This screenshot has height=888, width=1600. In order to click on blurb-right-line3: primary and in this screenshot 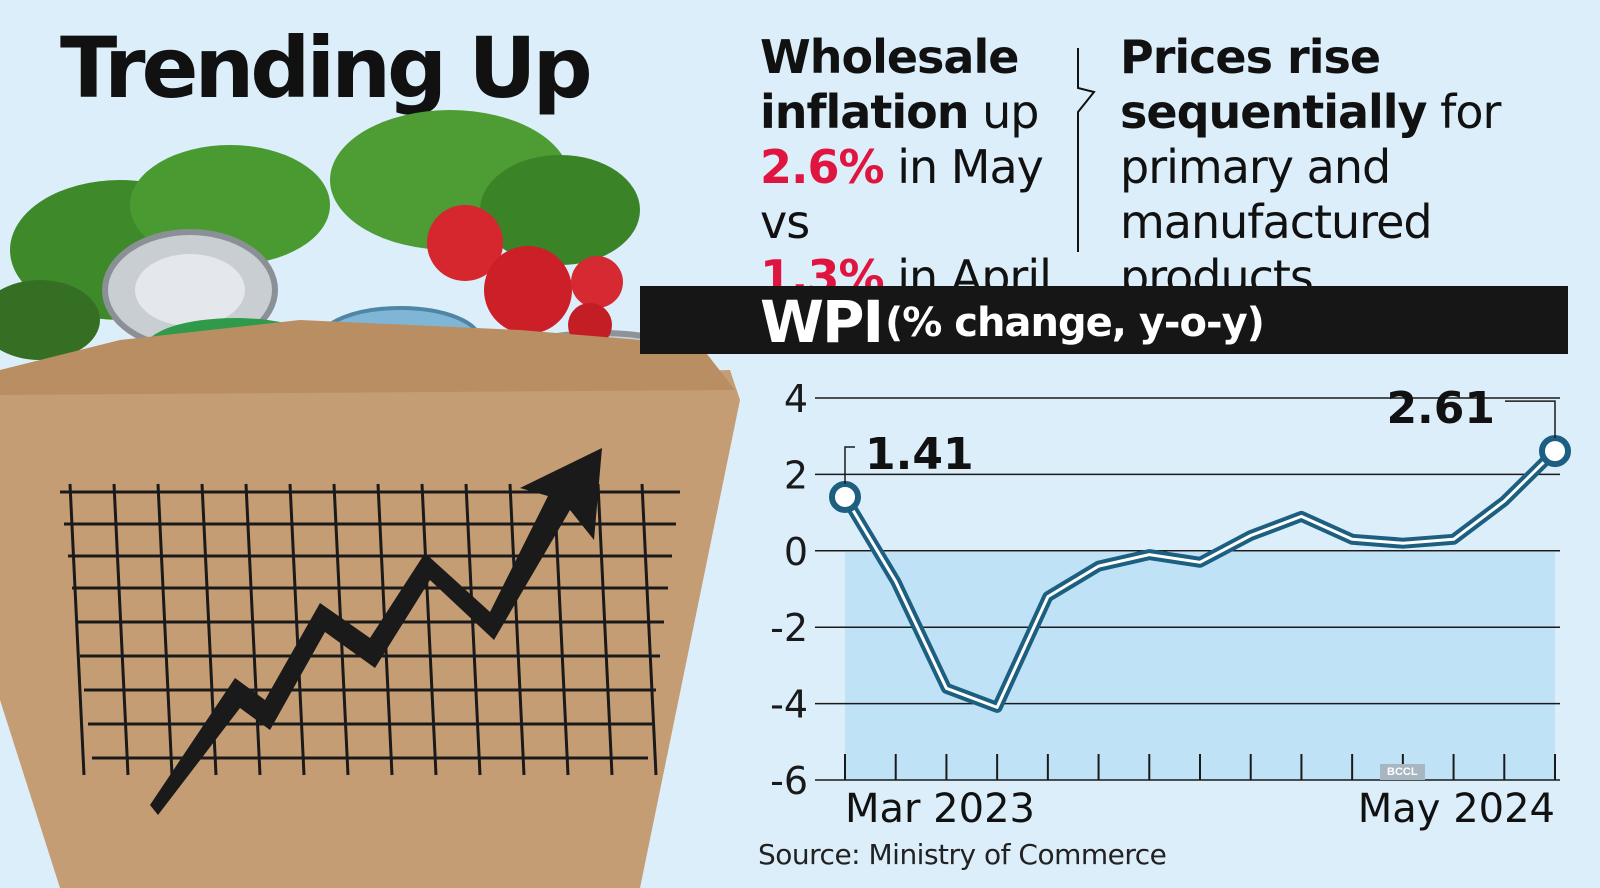, I will do `click(1255, 167)`.